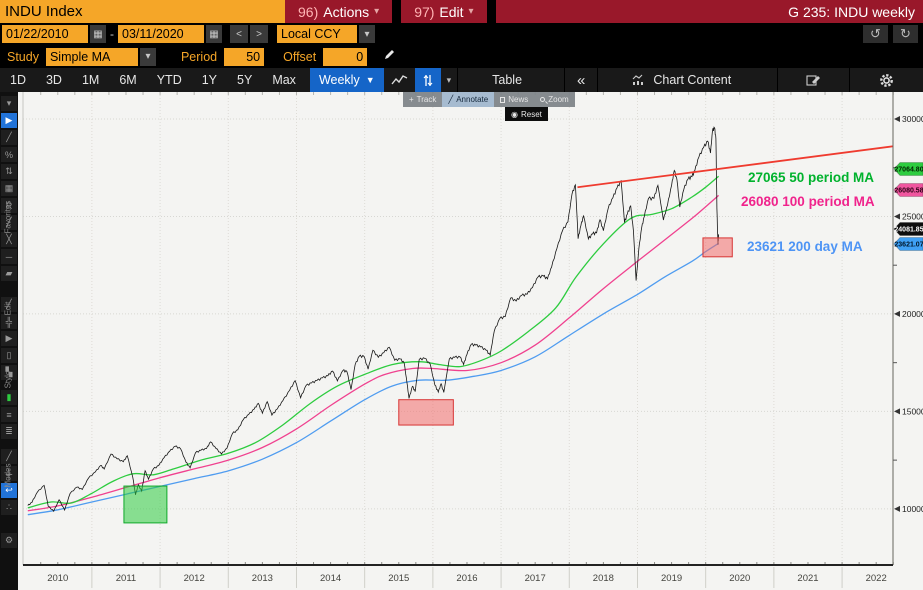 The image size is (923, 590). I want to click on y-tick-label: 20000, so click(912, 314).